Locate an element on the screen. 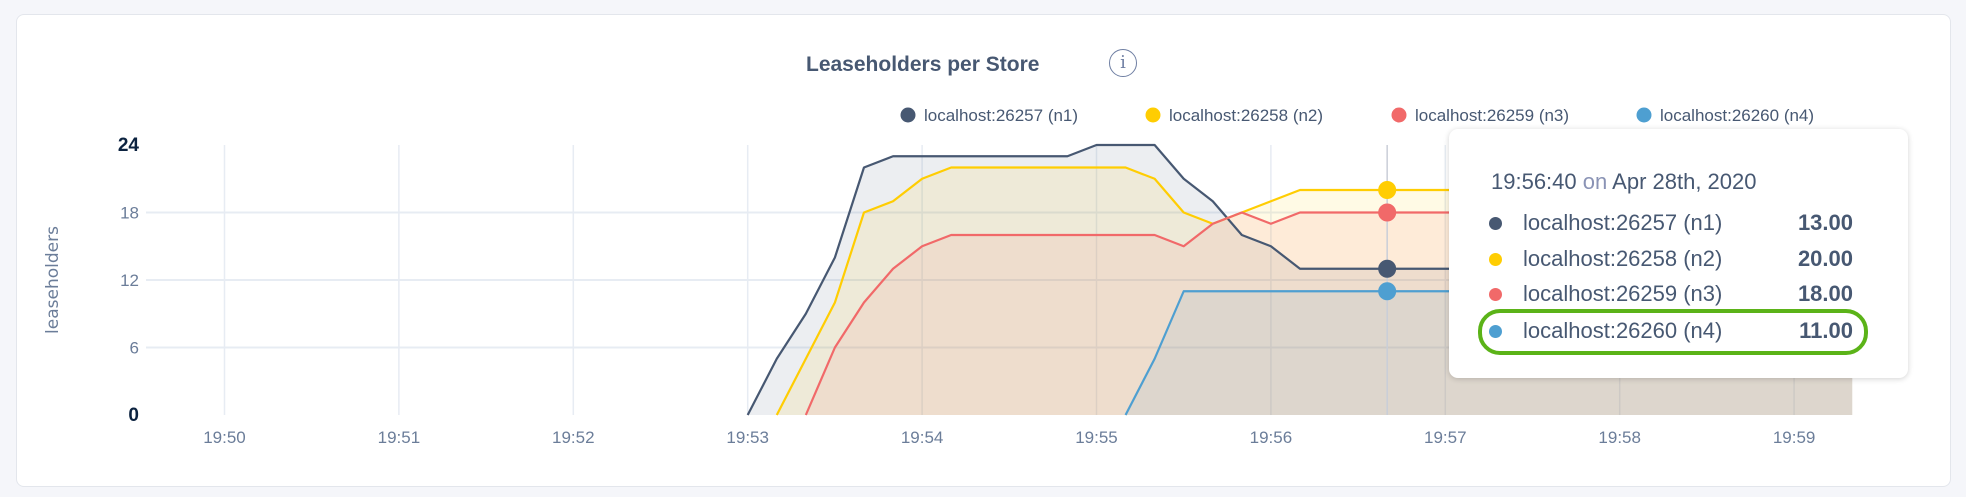 The height and width of the screenshot is (497, 1966). tooltip-row: localhost:26257 (n1) 13.00 is located at coordinates (1668, 223).